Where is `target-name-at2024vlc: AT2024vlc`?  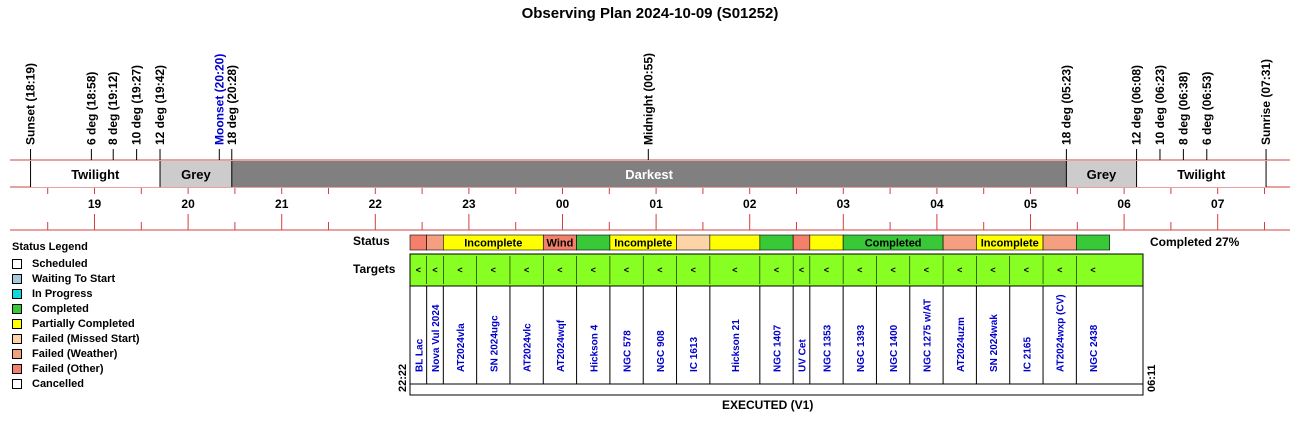 target-name-at2024vlc: AT2024vlc is located at coordinates (528, 347).